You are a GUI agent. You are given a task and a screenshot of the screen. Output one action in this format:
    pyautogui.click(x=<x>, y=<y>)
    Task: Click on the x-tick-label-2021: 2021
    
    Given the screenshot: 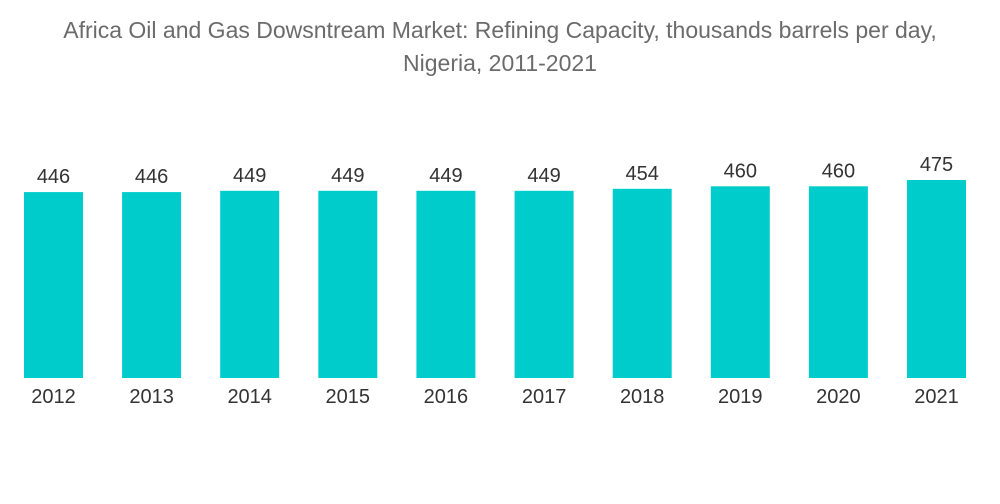 What is the action you would take?
    pyautogui.click(x=936, y=397)
    